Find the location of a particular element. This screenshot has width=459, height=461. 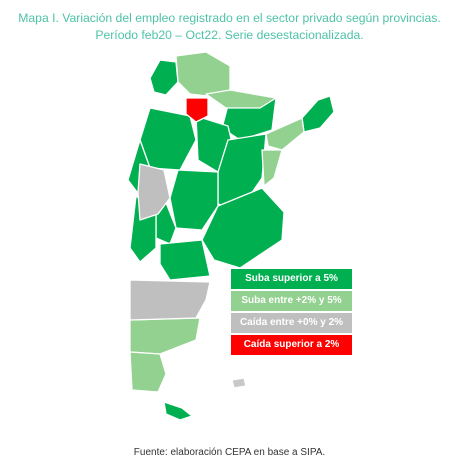

province-la-pampa is located at coordinates (185, 260).